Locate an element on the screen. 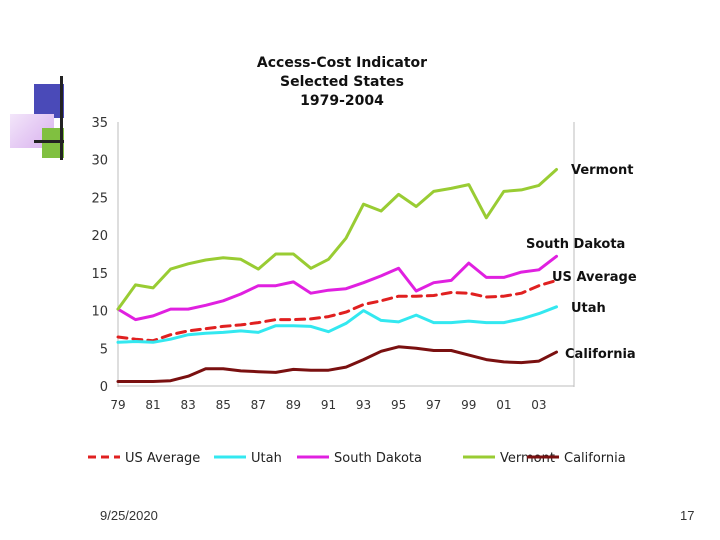 This screenshot has width=720, height=540. chart-subtitle-line-1: Selected States is located at coordinates (342, 82).